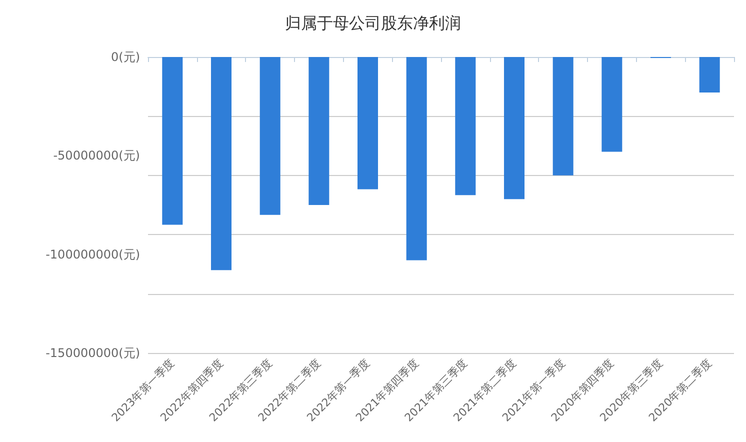  Describe the element at coordinates (125, 57) in the screenshot. I see `y-tick-label: 0(元)` at that location.